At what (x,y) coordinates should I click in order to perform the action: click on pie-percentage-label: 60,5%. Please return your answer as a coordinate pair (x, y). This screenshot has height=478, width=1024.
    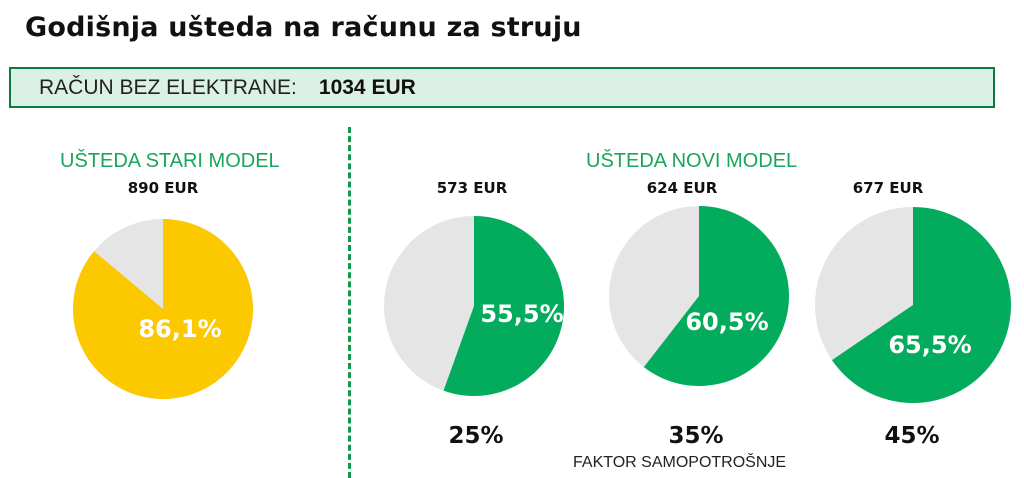
    Looking at the image, I should click on (726, 322).